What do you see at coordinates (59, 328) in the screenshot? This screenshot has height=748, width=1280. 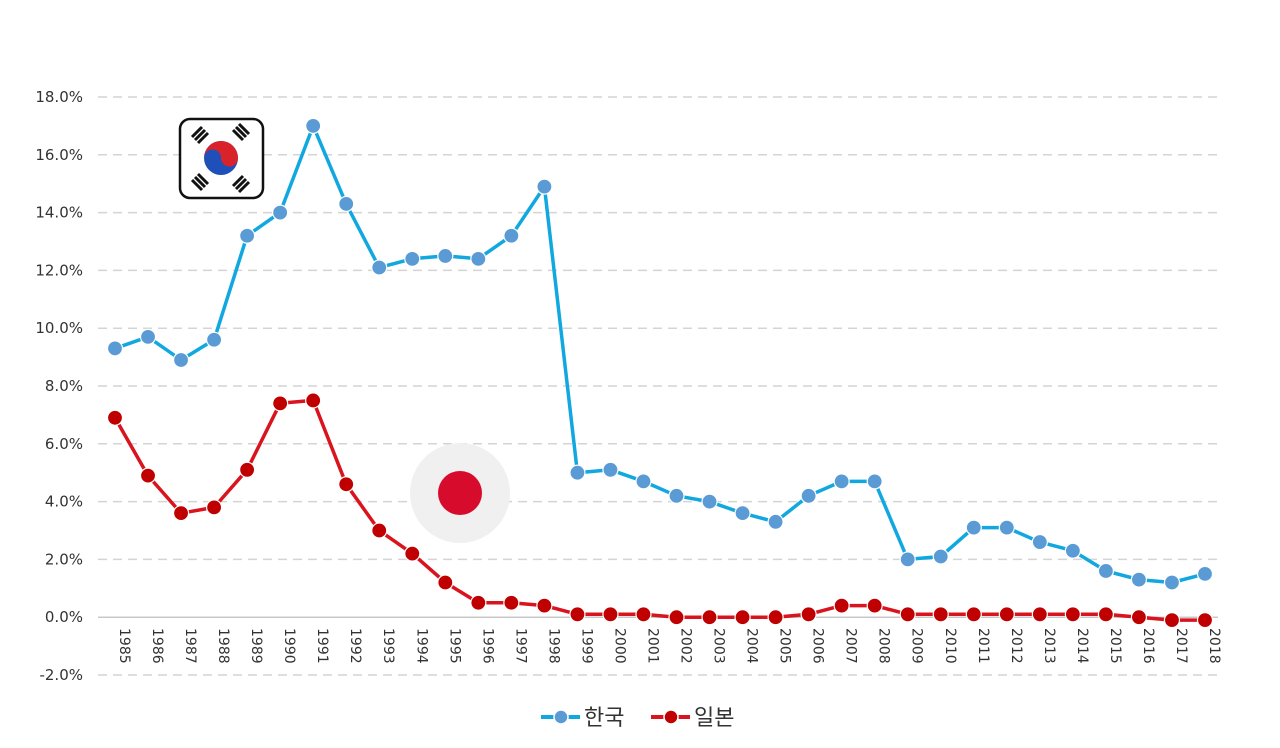 I see `y-tick-label: 10.0%` at bounding box center [59, 328].